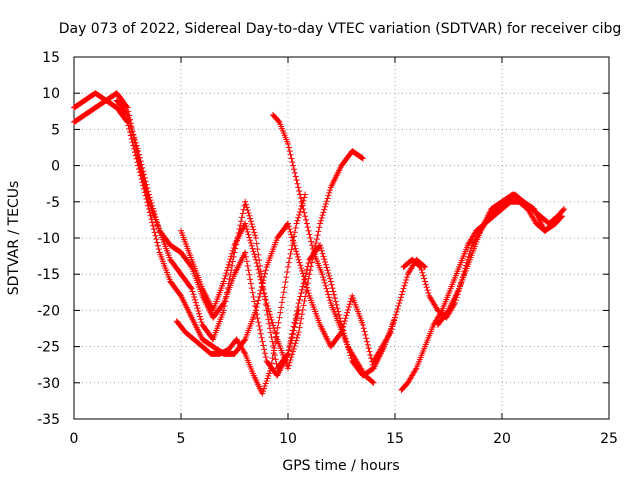 The width and height of the screenshot is (640, 485). Describe the element at coordinates (48, 420) in the screenshot. I see `y-tick-label: -35` at that location.